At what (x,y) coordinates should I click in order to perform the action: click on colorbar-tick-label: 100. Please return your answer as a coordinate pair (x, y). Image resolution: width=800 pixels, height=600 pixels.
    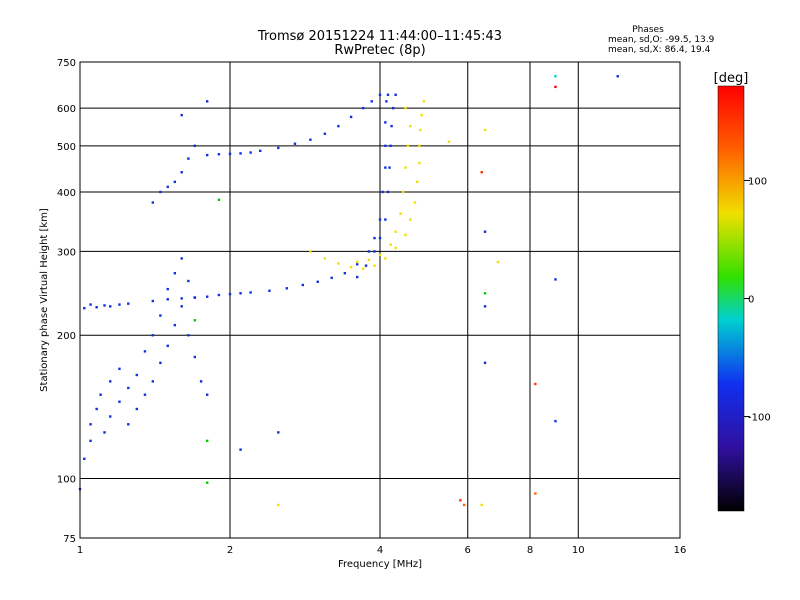
    Looking at the image, I should click on (757, 181).